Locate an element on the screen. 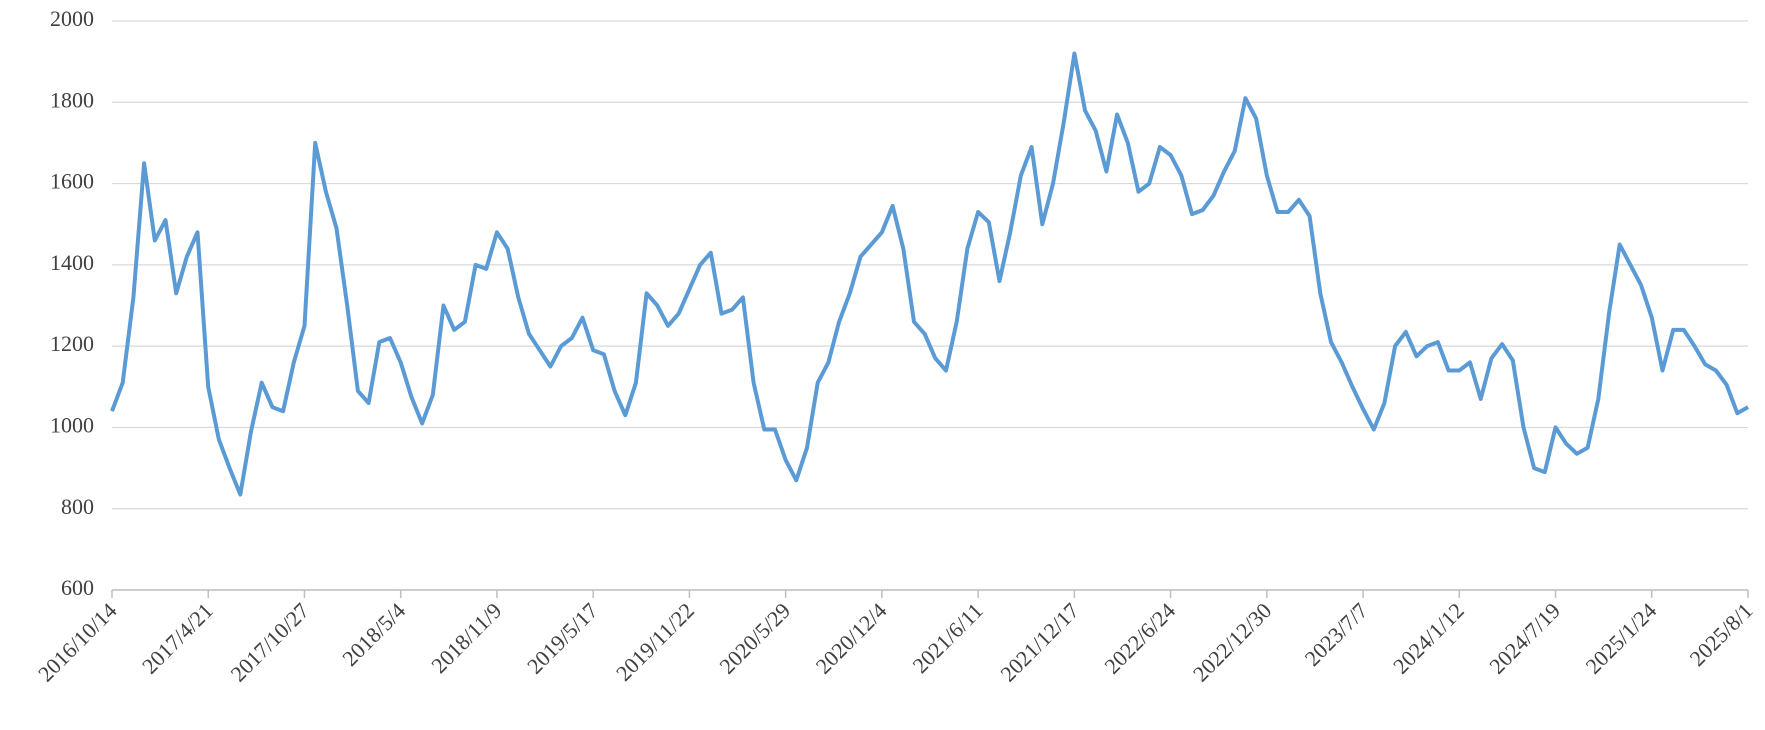 The image size is (1765, 730). x-tick-label: 2020/12/4 is located at coordinates (851, 638).